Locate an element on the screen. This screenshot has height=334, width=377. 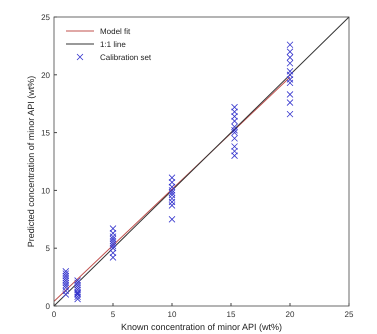
y-tick-label: 0 is located at coordinates (48, 306).